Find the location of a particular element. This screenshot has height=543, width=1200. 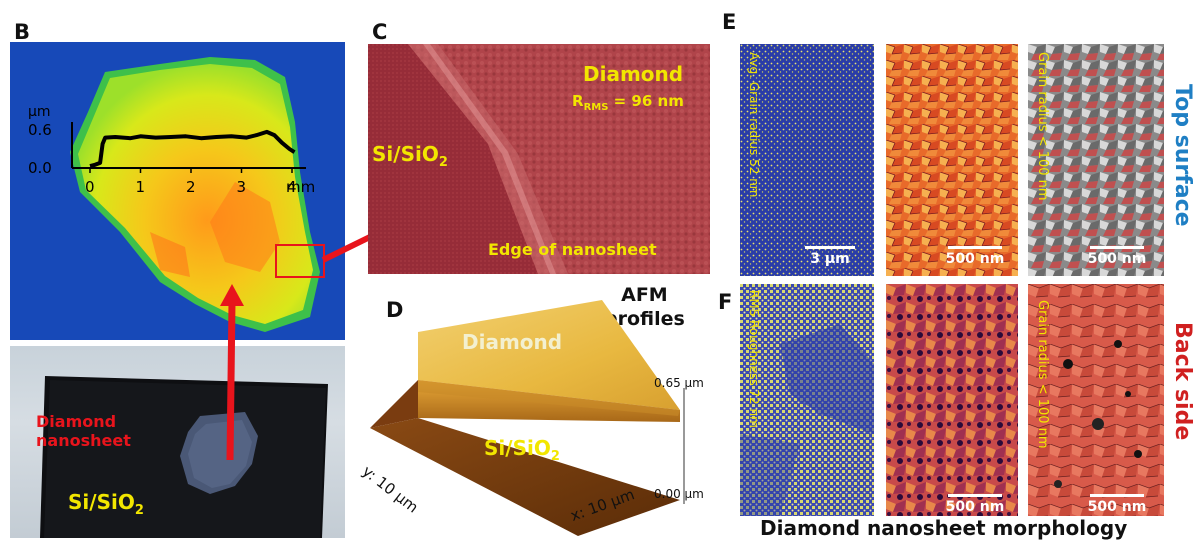

e-tile3-text: Grain radius < 100 nm is located at coordinates (1042, 126).